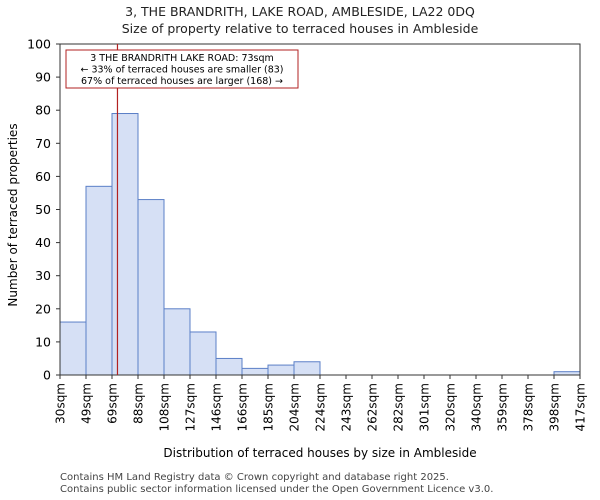 The width and height of the screenshot is (600, 500). What do you see at coordinates (43, 176) in the screenshot?
I see `y-tick-label: 60` at bounding box center [43, 176].